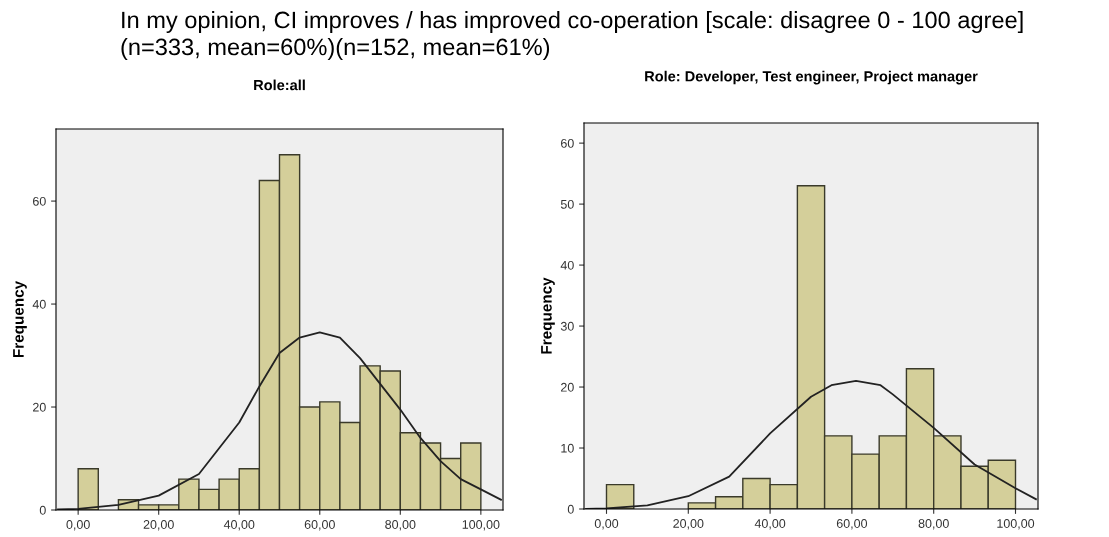 This screenshot has height=537, width=1109. I want to click on y-tick-label: 50, so click(567, 204).